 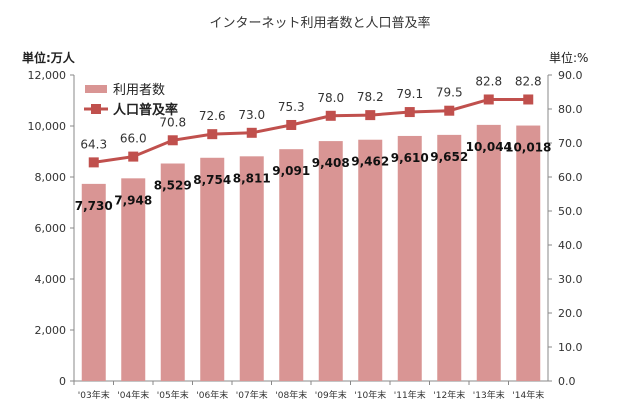 I want to click on x-tick-label: '08年末, so click(x=291, y=395).